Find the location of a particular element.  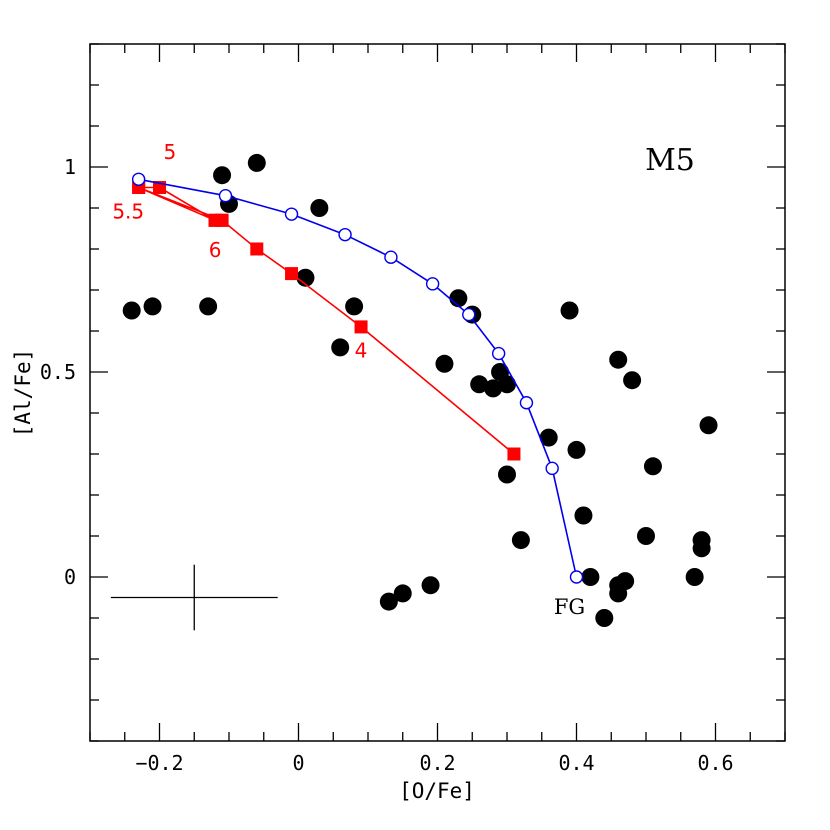

x-tick-label: −0.2 is located at coordinates (159, 763).